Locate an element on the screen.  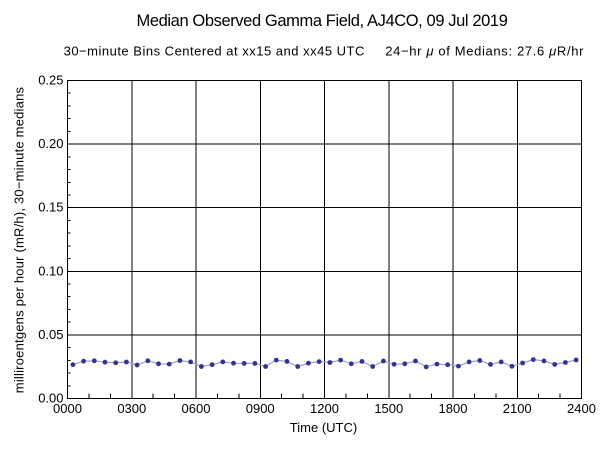
svg-text: Time (UTC) is located at coordinates (323, 427).